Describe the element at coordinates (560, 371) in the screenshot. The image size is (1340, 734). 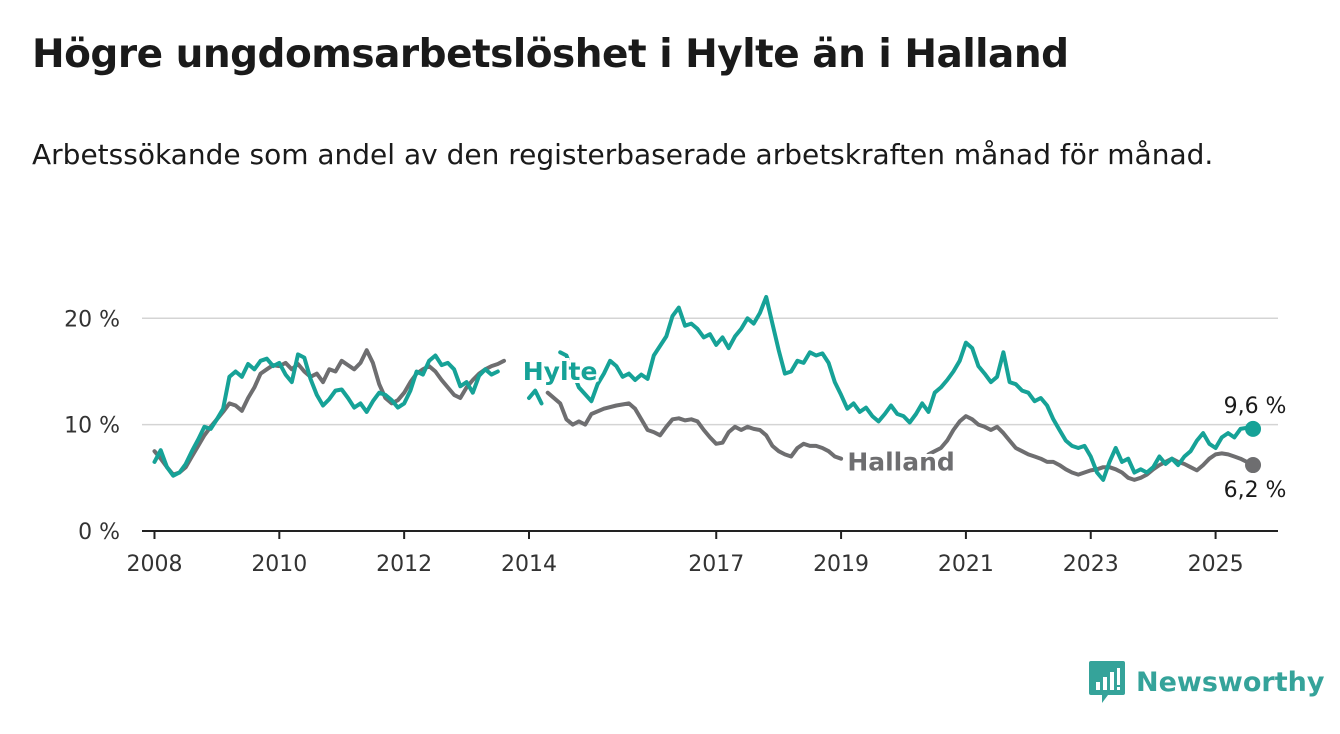
I see `series-label-hylte: Hylte` at that location.